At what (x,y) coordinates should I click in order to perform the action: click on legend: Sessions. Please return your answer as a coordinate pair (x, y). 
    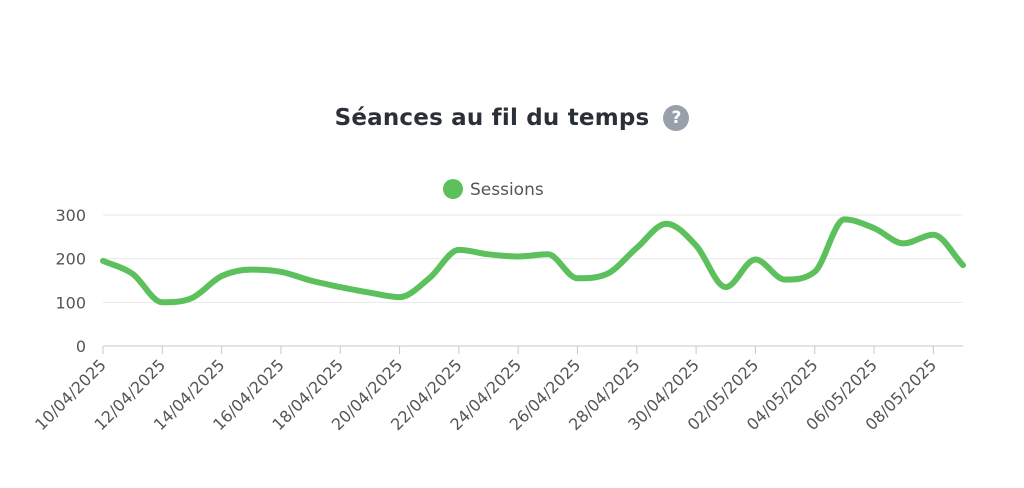
    Looking at the image, I should click on (493, 189).